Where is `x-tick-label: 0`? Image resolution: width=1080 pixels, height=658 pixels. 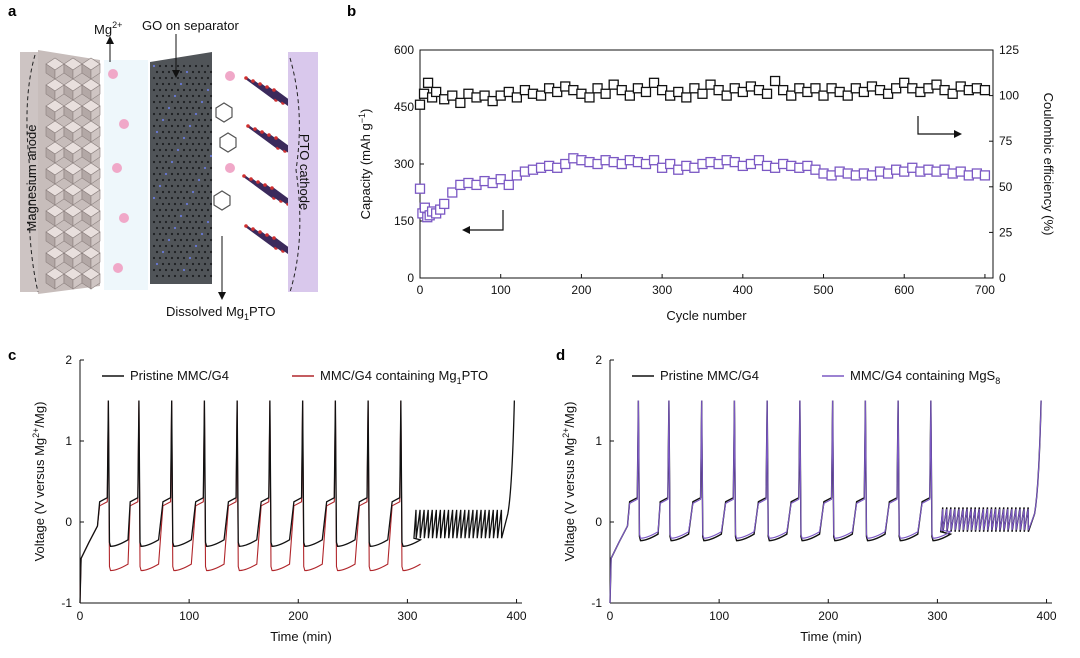 x-tick-label: 0 is located at coordinates (610, 616).